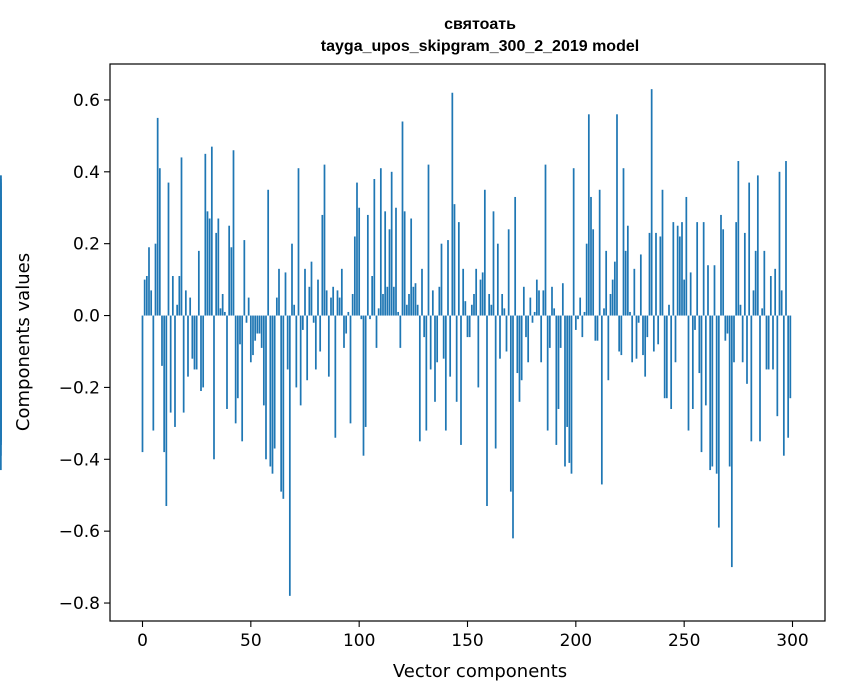  Describe the element at coordinates (86, 317) in the screenshot. I see `y-tick-label: 0.0` at that location.